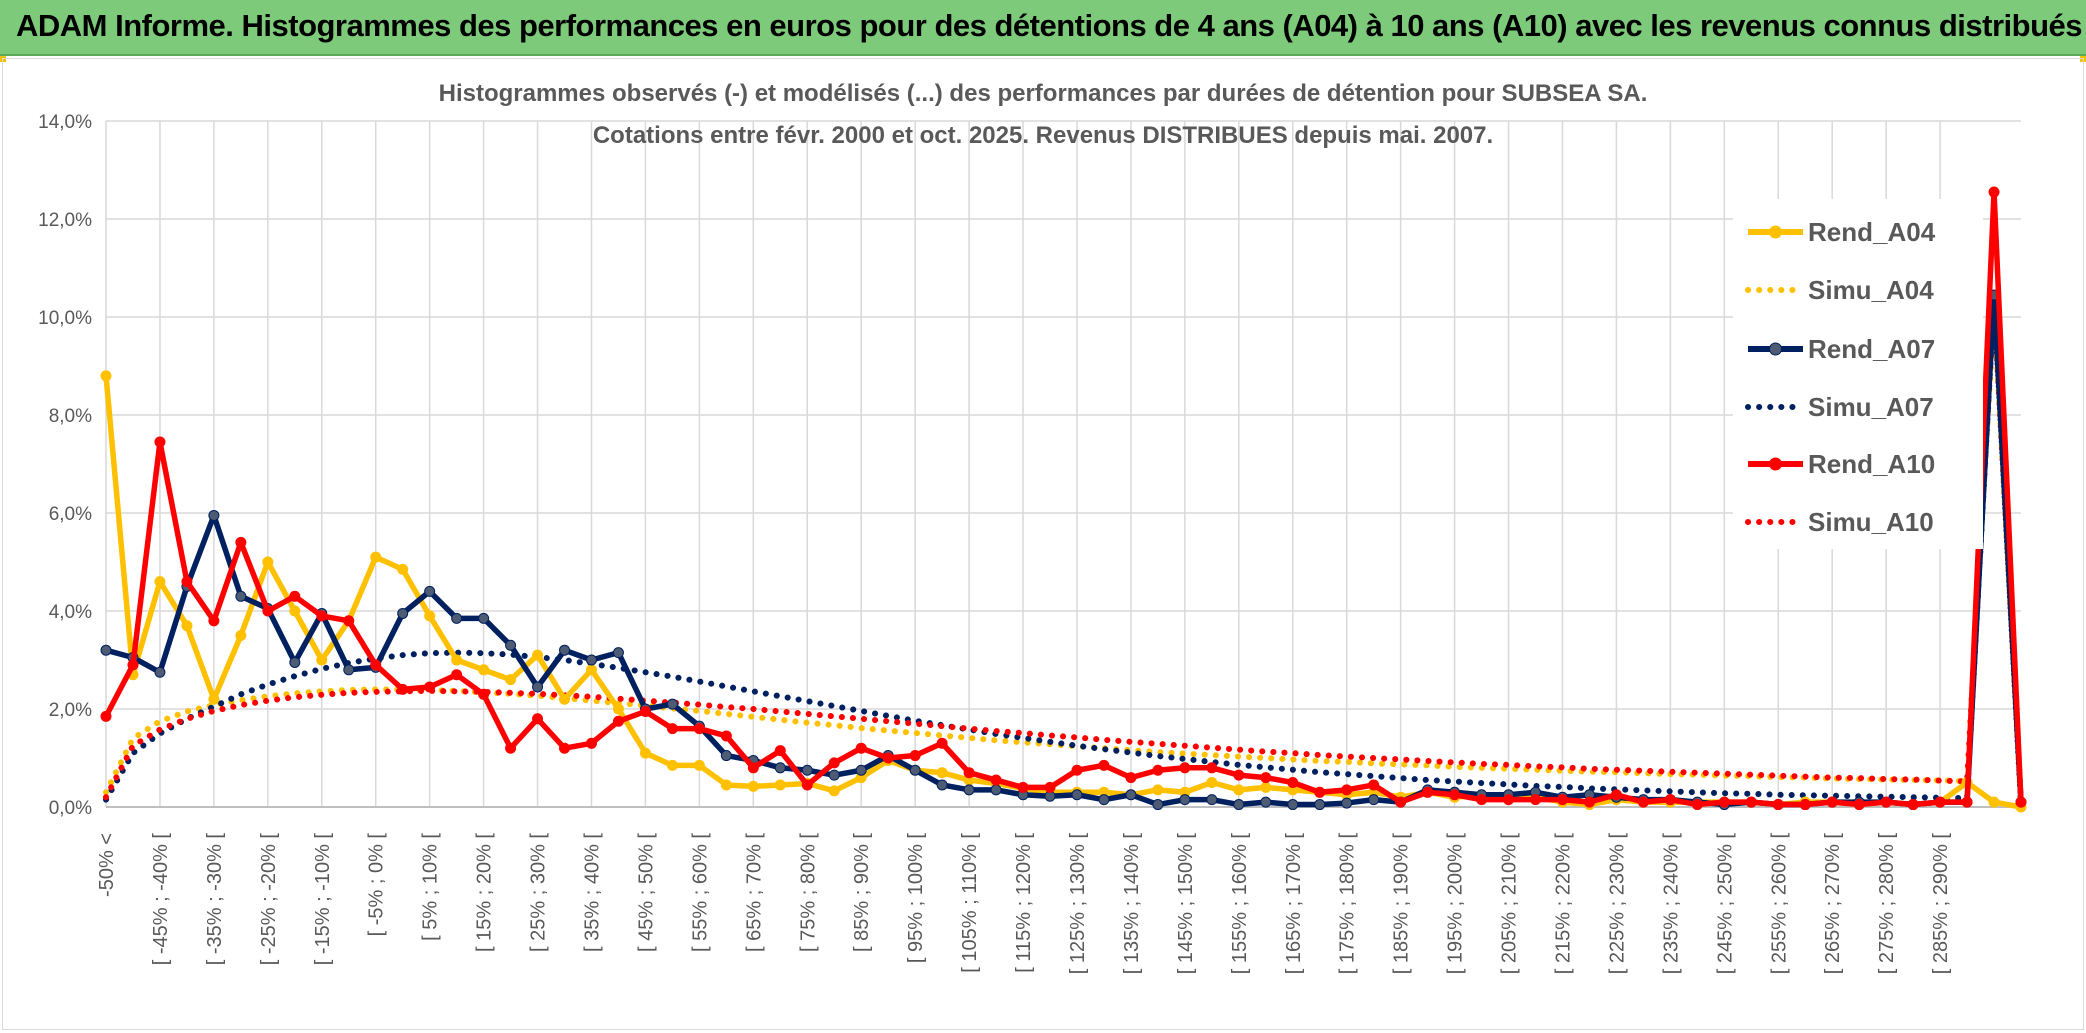 This screenshot has height=1033, width=2086. What do you see at coordinates (1941, 904) in the screenshot?
I see `x-tick-label: [ 285% ; 290% [` at bounding box center [1941, 904].